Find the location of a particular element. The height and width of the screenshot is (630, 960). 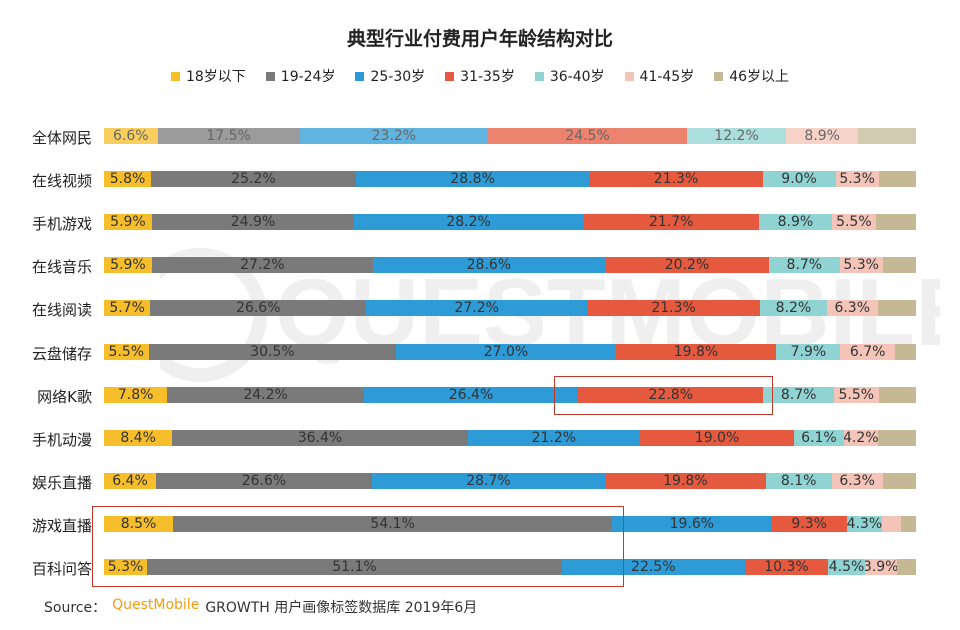

bar-segment: 21.3% is located at coordinates (674, 308).